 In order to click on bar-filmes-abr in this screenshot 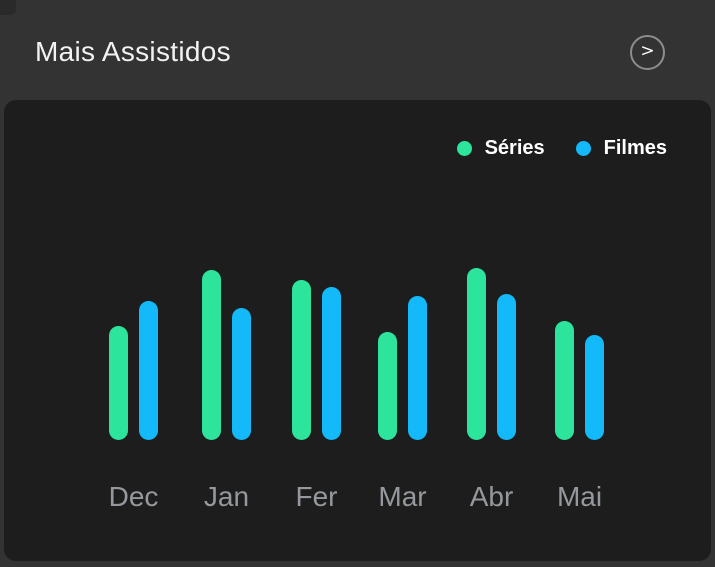, I will do `click(506, 367)`.